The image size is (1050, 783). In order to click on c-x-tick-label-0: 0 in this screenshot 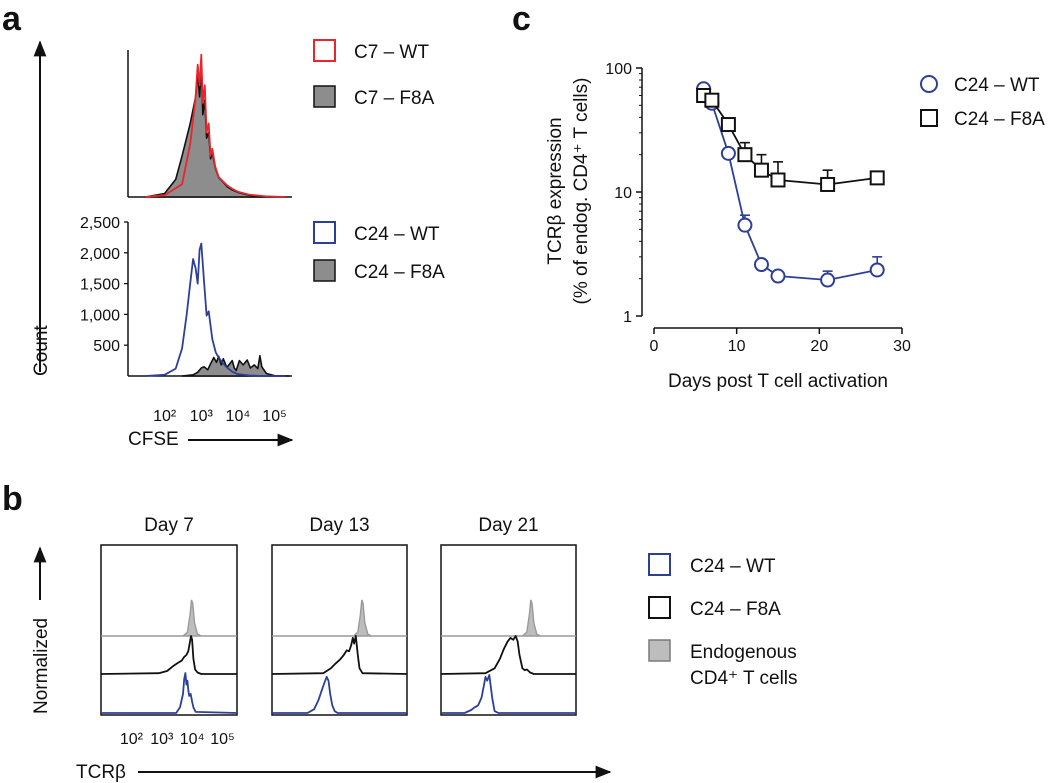, I will do `click(654, 346)`.